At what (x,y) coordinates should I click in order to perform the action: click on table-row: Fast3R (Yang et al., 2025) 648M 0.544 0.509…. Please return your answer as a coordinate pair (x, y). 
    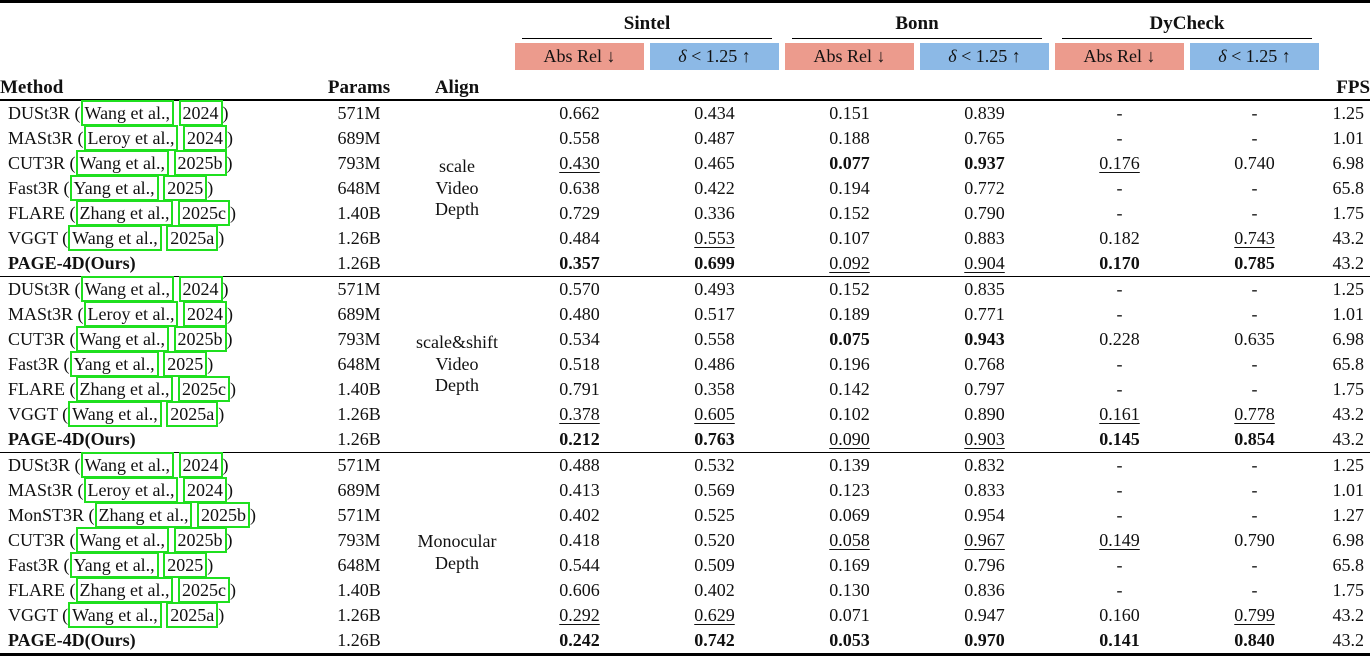
    Looking at the image, I should click on (685, 565).